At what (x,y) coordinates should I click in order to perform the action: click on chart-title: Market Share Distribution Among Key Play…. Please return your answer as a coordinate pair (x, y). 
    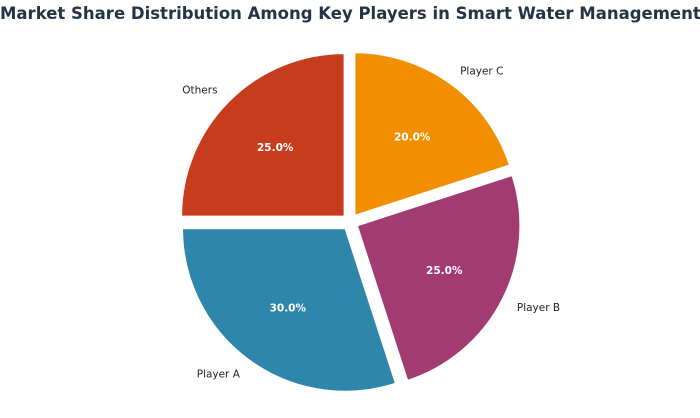
    Looking at the image, I should click on (350, 13).